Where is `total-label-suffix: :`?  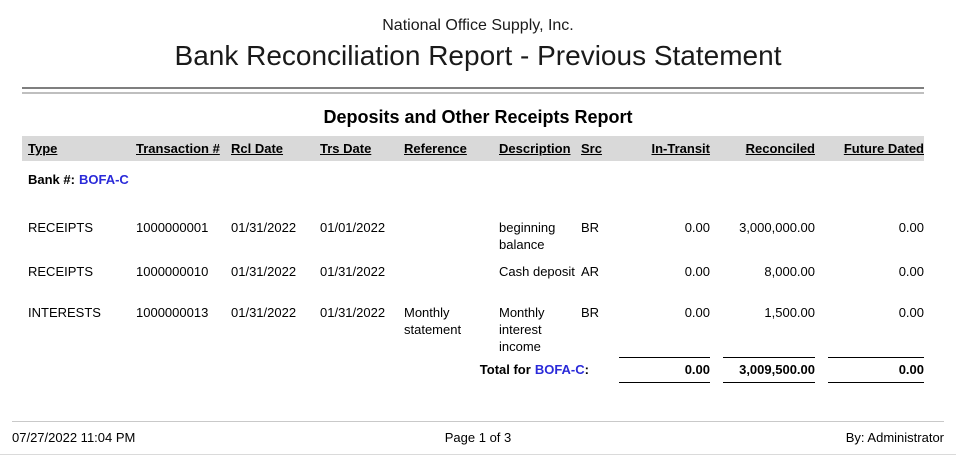
total-label-suffix: : is located at coordinates (586, 369).